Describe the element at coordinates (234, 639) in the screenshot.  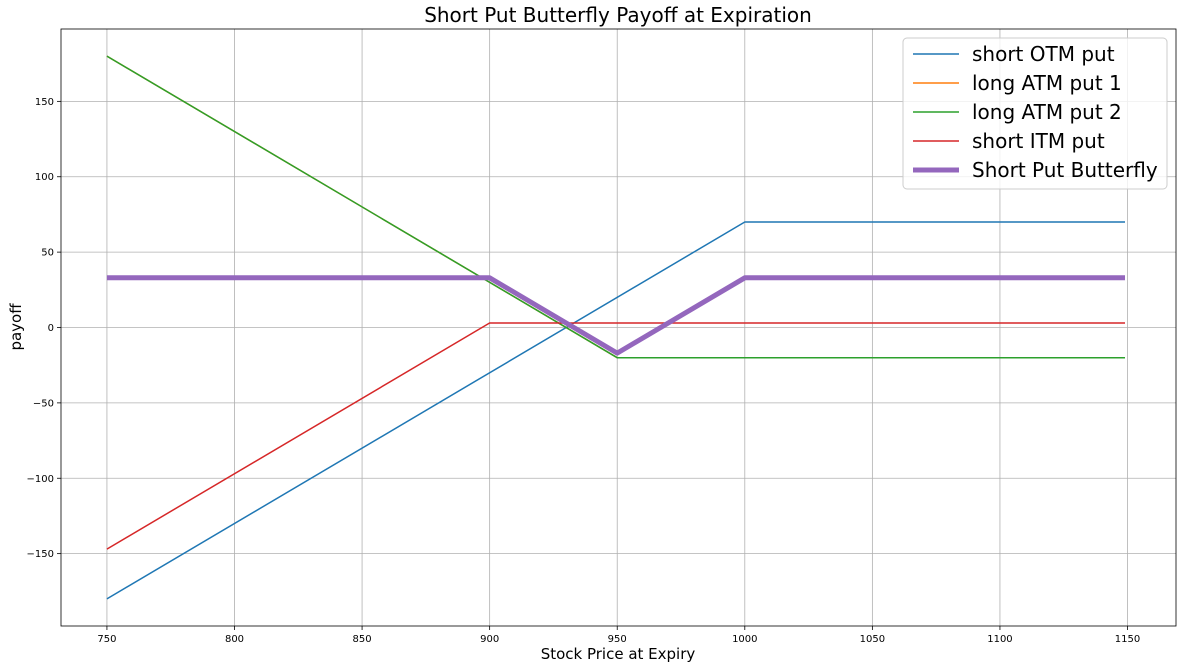
I see `x-tick-label: 800` at that location.